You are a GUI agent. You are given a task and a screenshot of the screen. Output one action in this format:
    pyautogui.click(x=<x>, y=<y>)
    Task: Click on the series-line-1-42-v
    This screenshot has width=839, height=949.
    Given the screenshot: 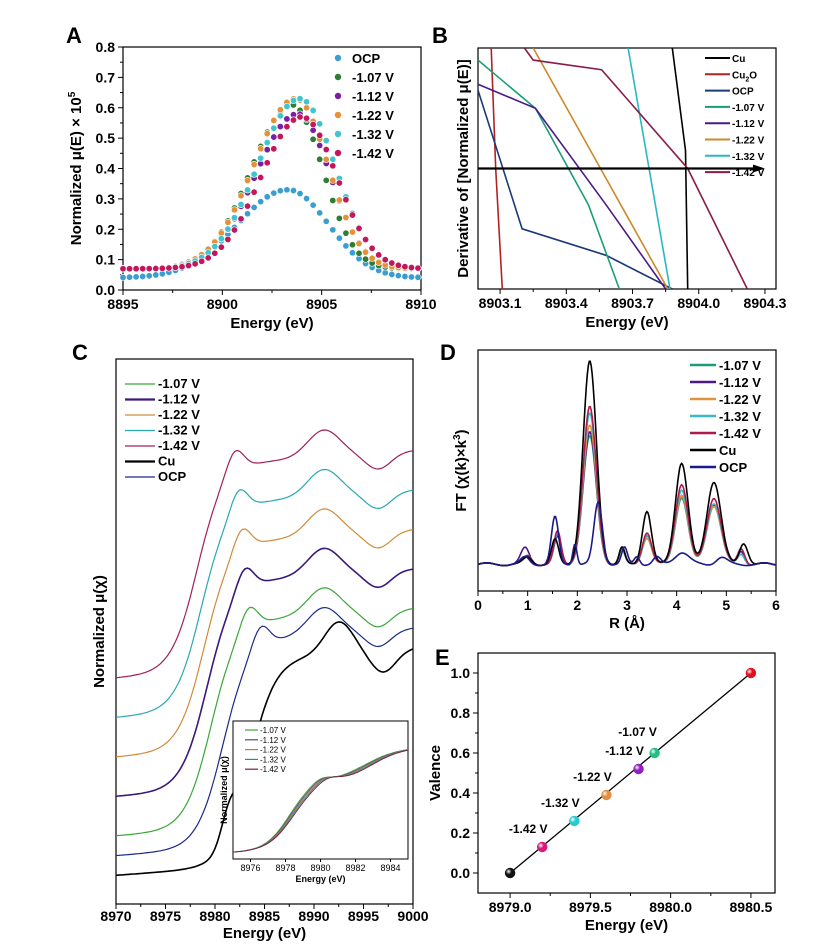 What is the action you would take?
    pyautogui.click(x=264, y=554)
    